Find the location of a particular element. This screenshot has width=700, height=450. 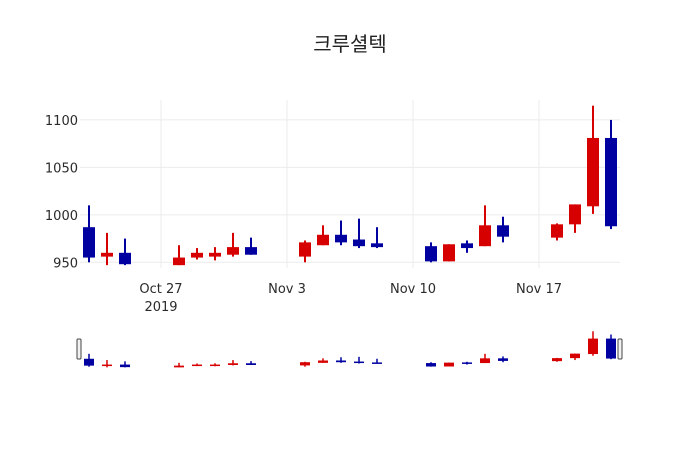

range-slider is located at coordinates (349, 349).